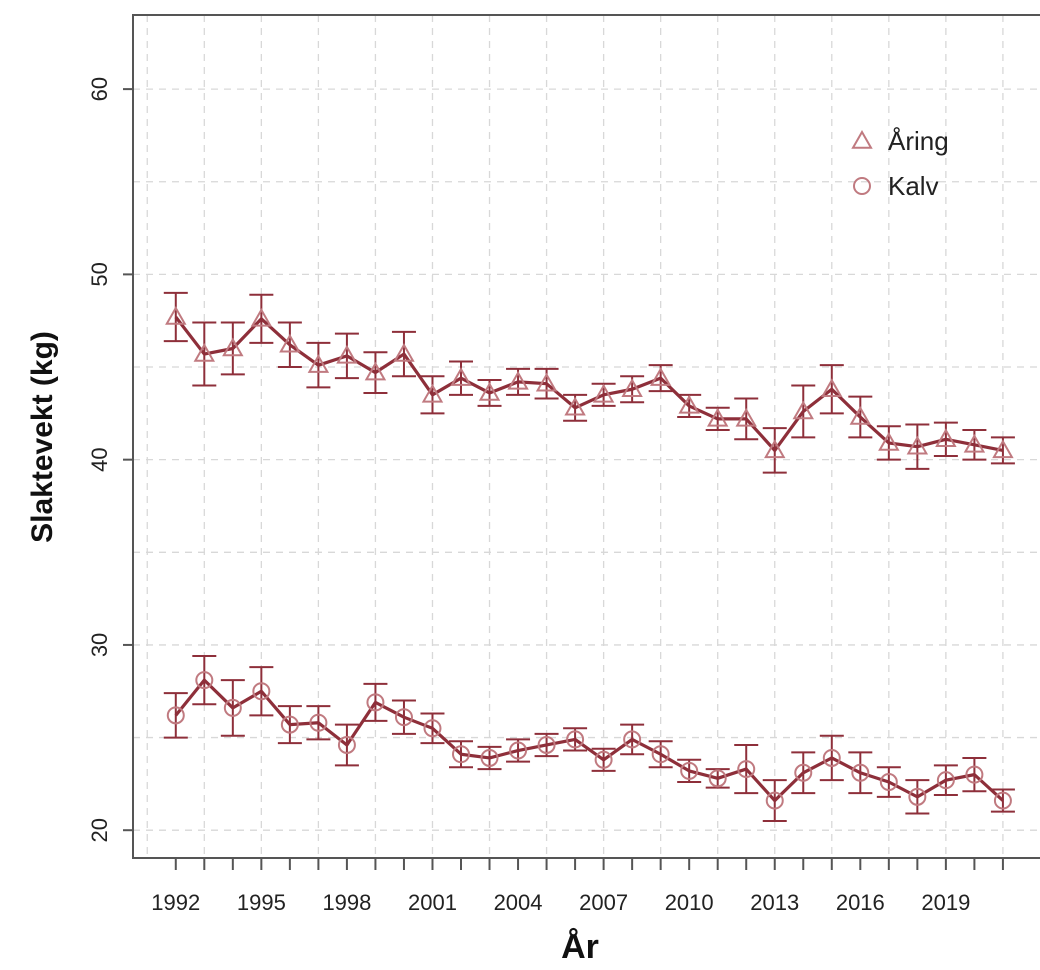  I want to click on x-tick-label: 2016, so click(860, 902).